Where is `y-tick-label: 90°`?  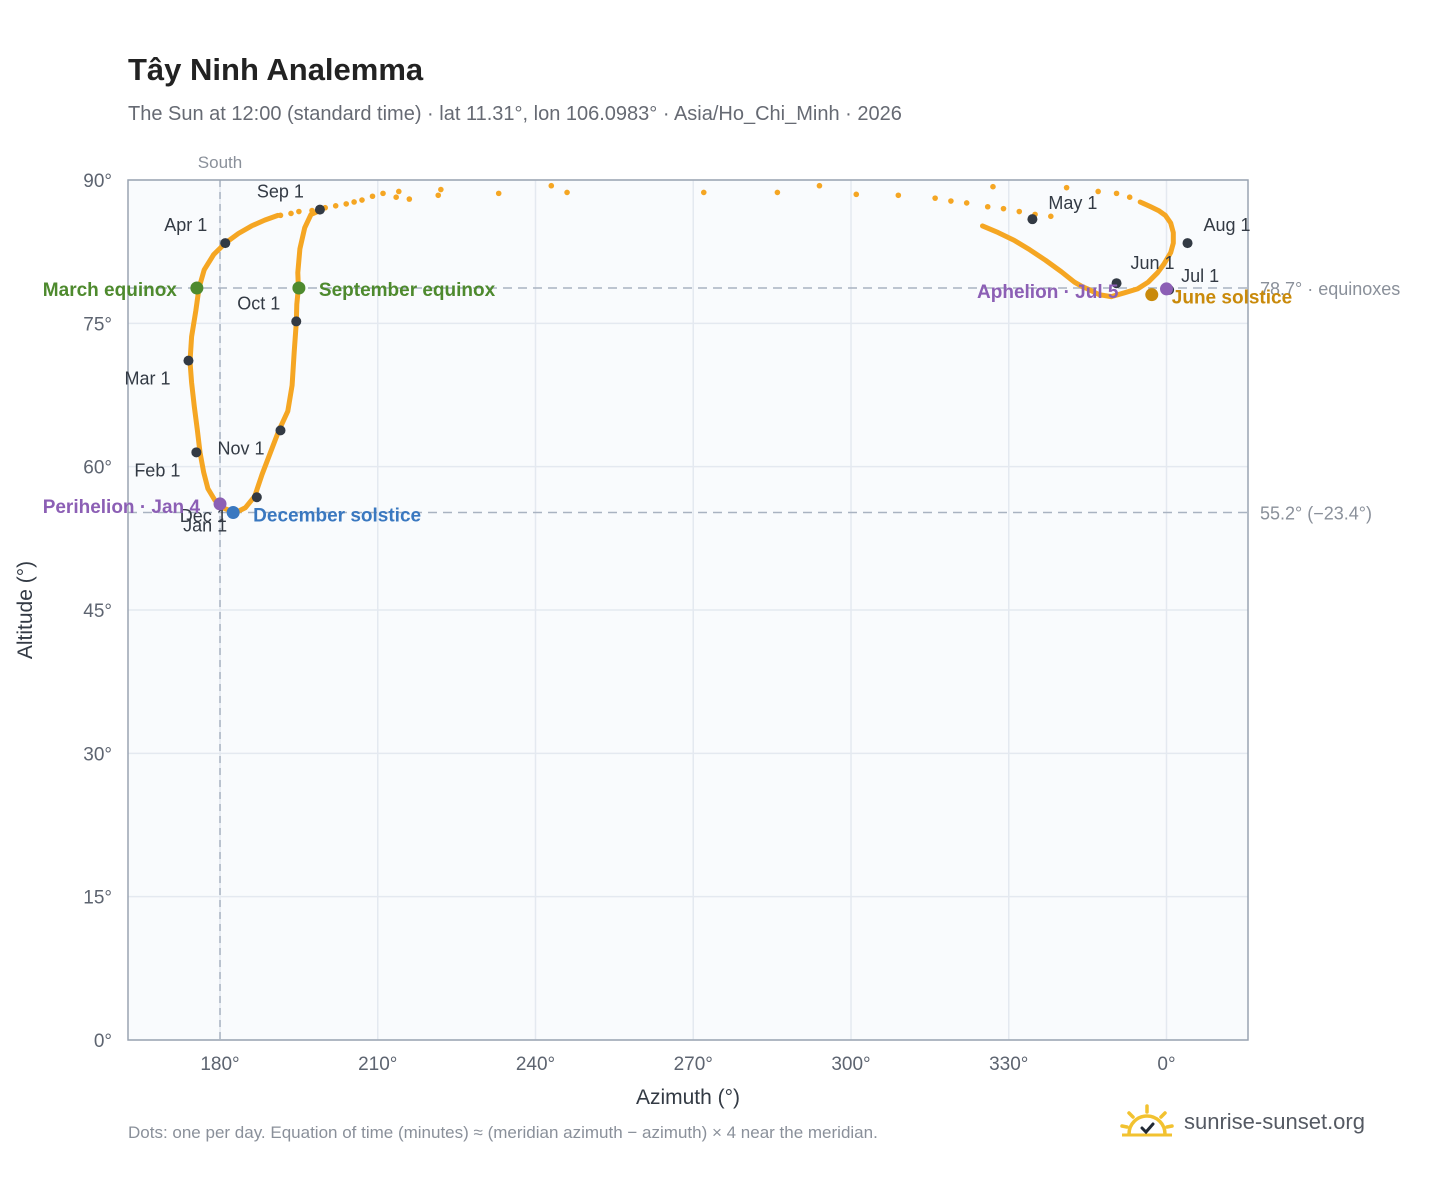
y-tick-label: 90° is located at coordinates (97, 181).